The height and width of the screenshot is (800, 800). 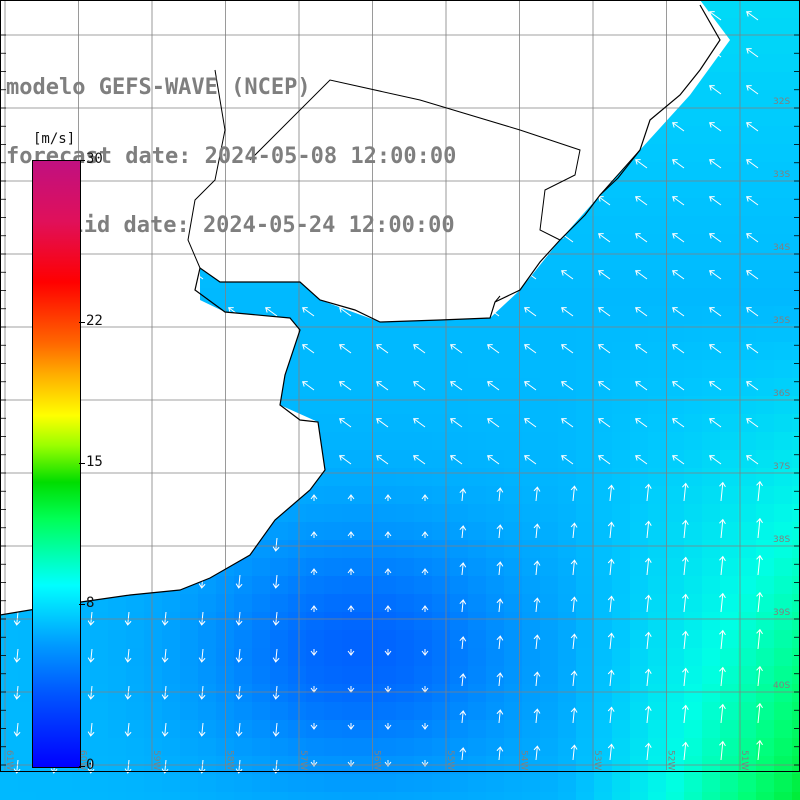 I want to click on longitude-label: 61W, so click(x=9, y=760).